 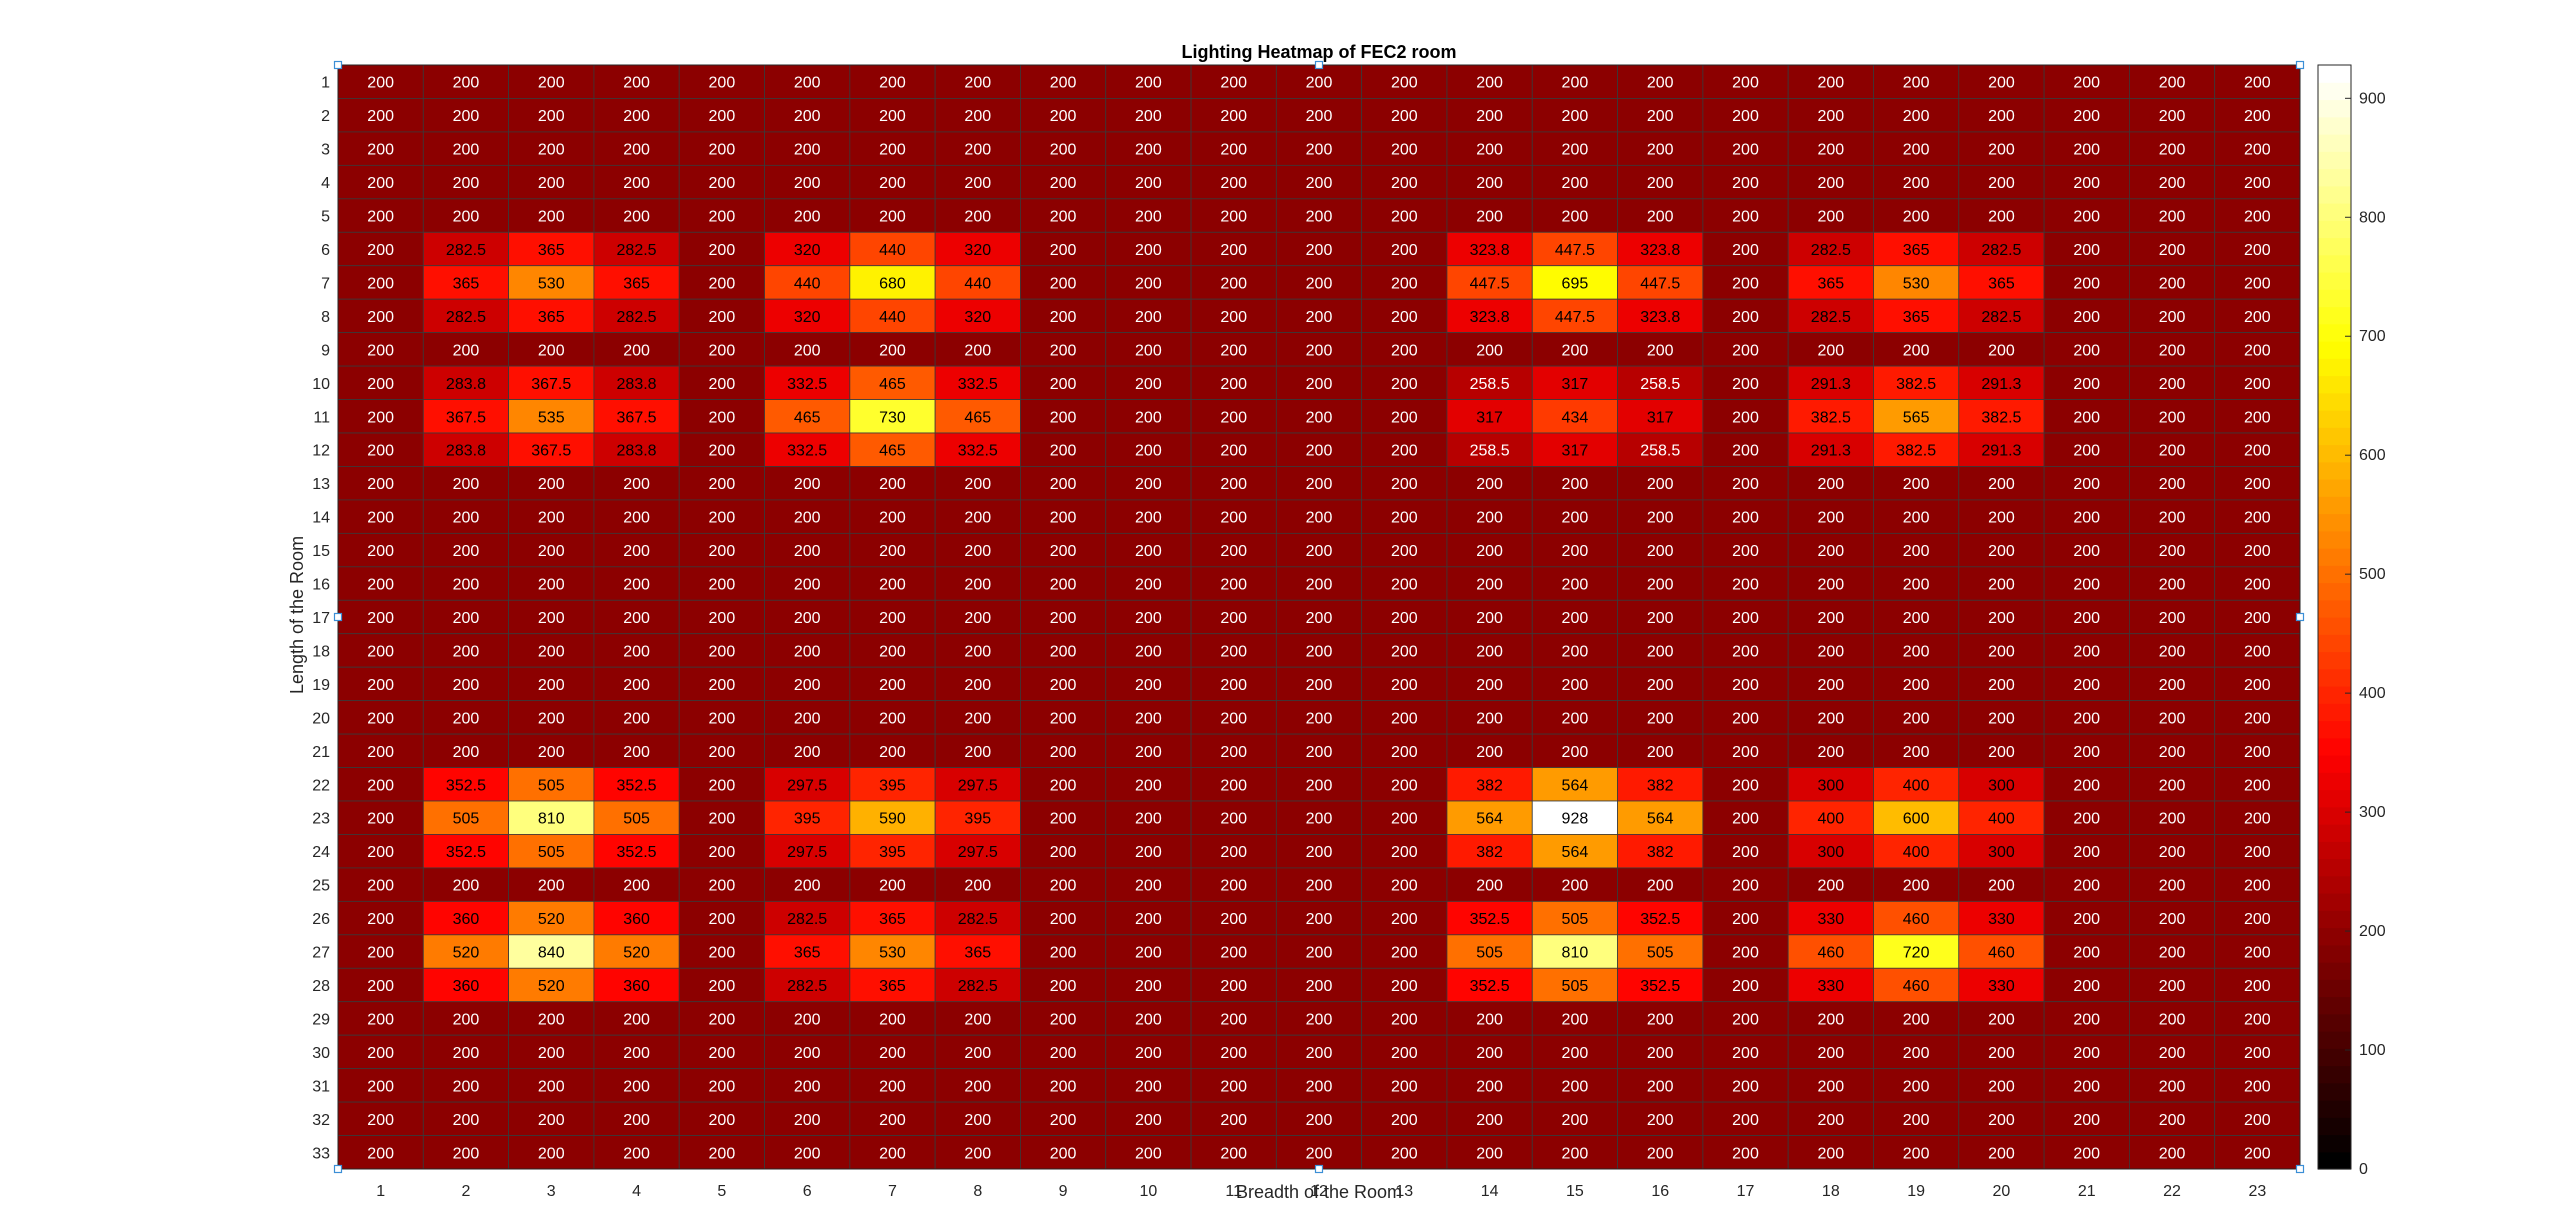 I want to click on y-tick-label: 9, so click(x=325, y=350).